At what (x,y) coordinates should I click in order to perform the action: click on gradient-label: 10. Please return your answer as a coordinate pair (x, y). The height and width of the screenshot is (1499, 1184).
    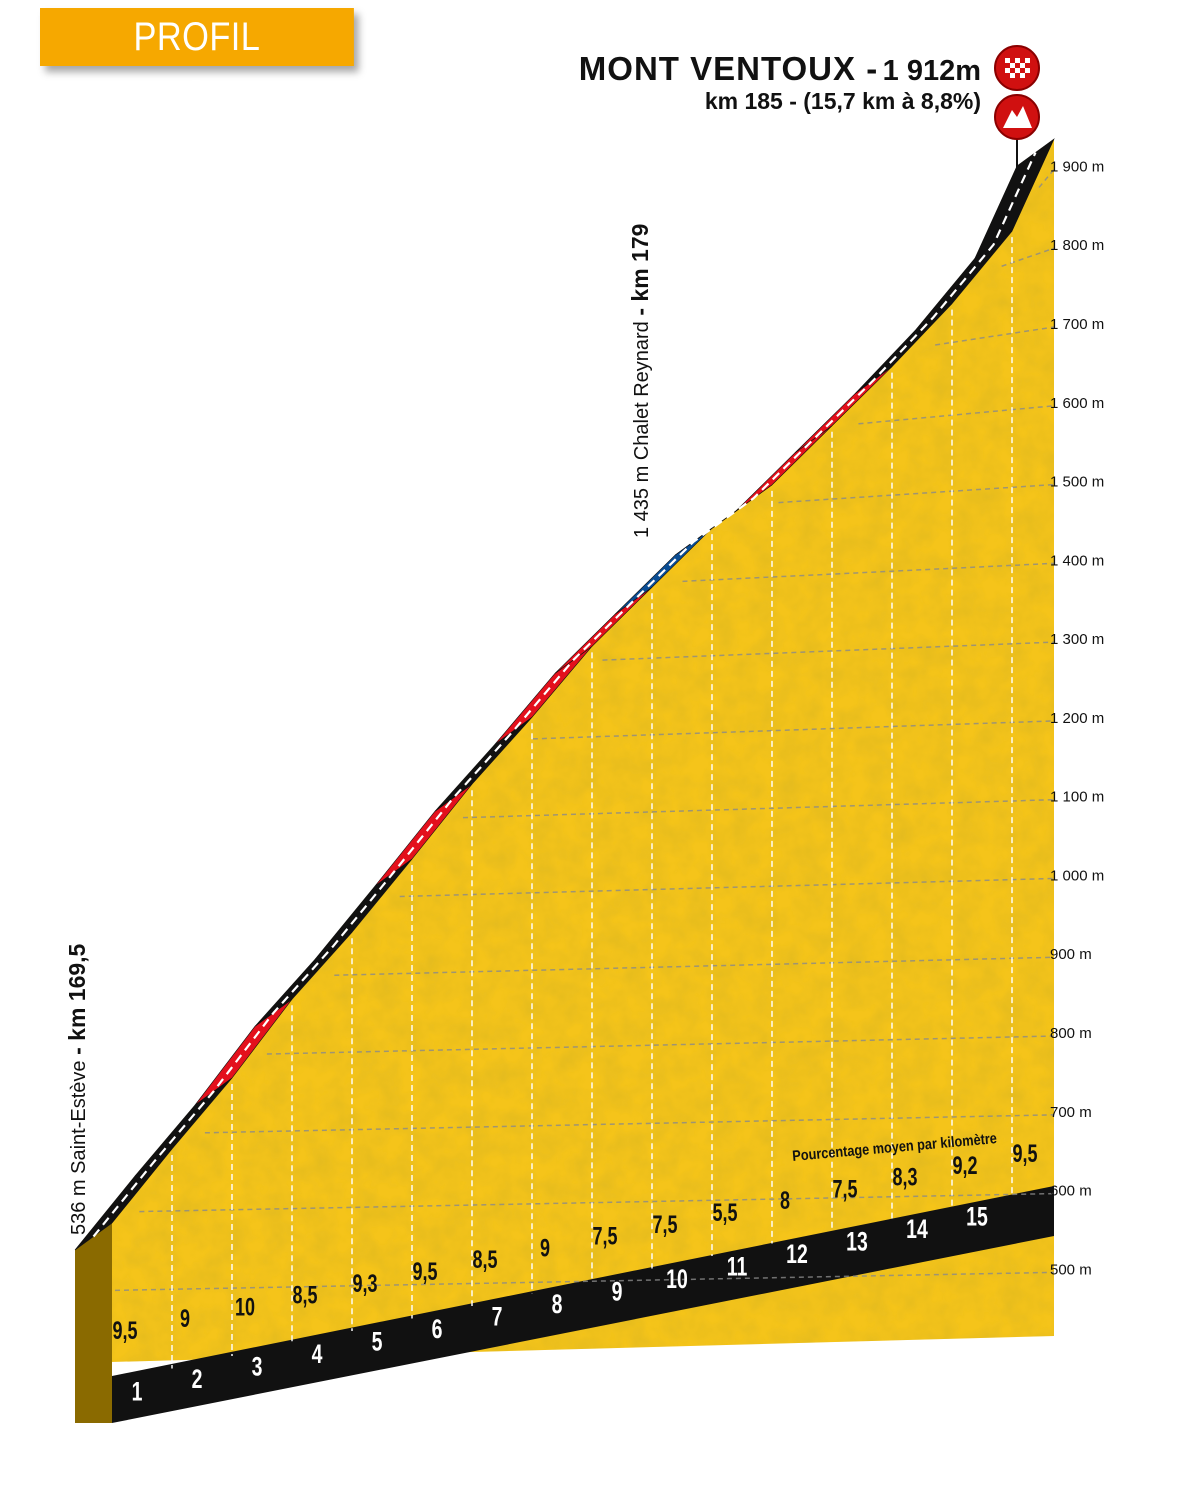
    Looking at the image, I should click on (245, 1306).